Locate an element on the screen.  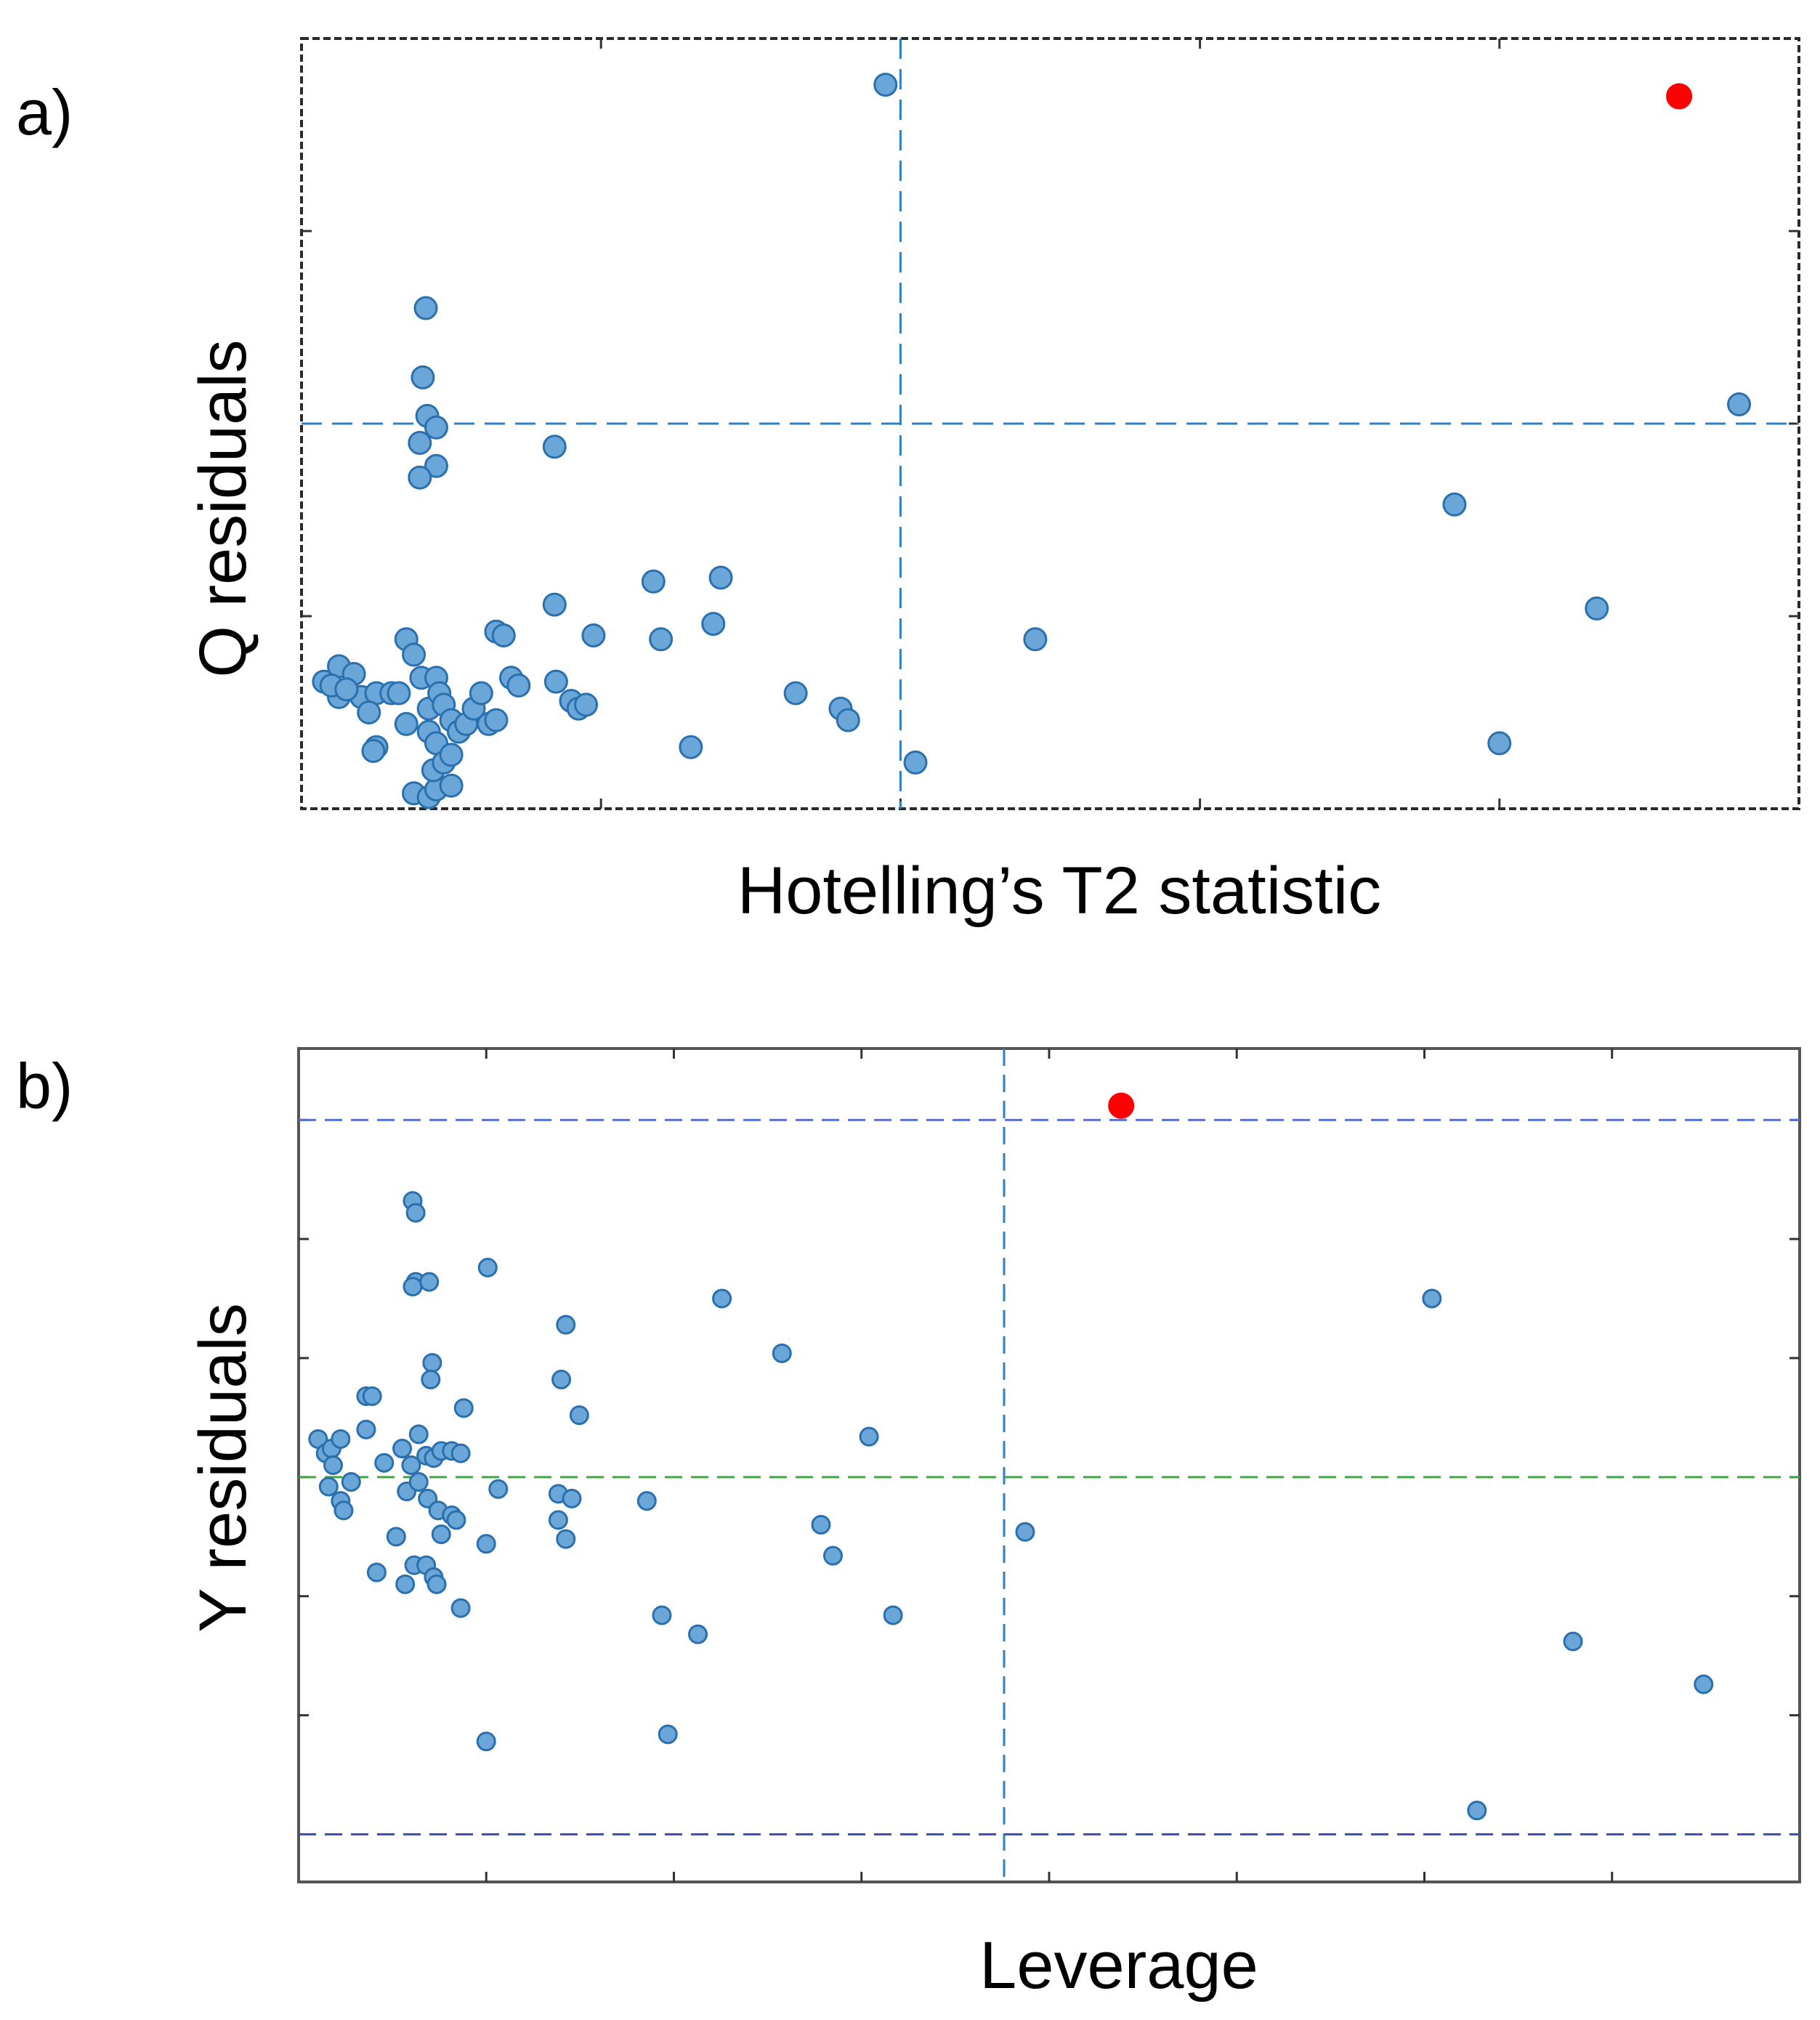
panel-b-x-axis-title: Leverage is located at coordinates (1118, 1965).